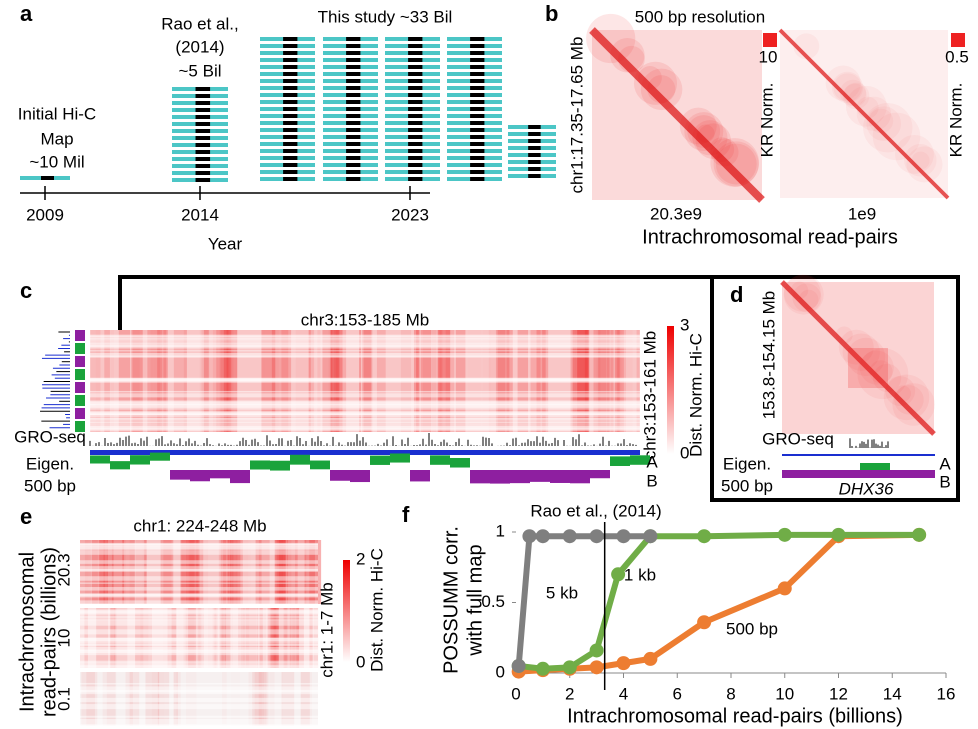 This screenshot has width=978, height=729. Describe the element at coordinates (957, 56) in the screenshot. I see `colorbar-label: 0.5` at that location.